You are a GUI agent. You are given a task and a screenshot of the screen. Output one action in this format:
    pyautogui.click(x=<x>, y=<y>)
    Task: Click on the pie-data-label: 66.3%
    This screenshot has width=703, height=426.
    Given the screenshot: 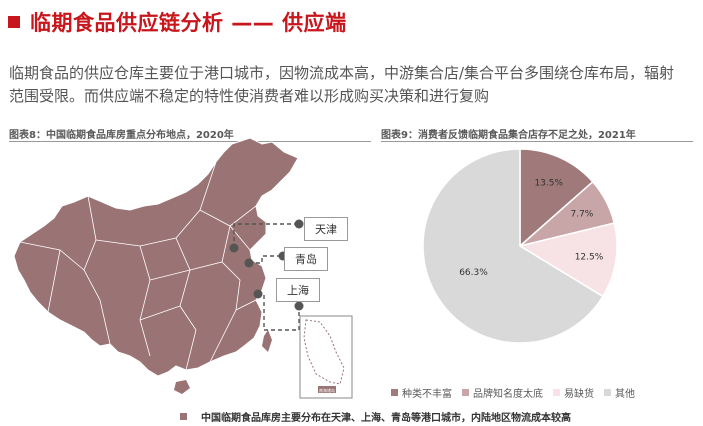 What is the action you would take?
    pyautogui.click(x=473, y=273)
    